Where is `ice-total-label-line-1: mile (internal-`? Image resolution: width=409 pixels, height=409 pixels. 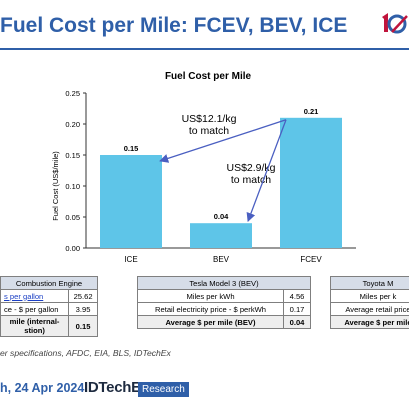 ice-total-label-line-1: mile (internal- is located at coordinates (34, 321).